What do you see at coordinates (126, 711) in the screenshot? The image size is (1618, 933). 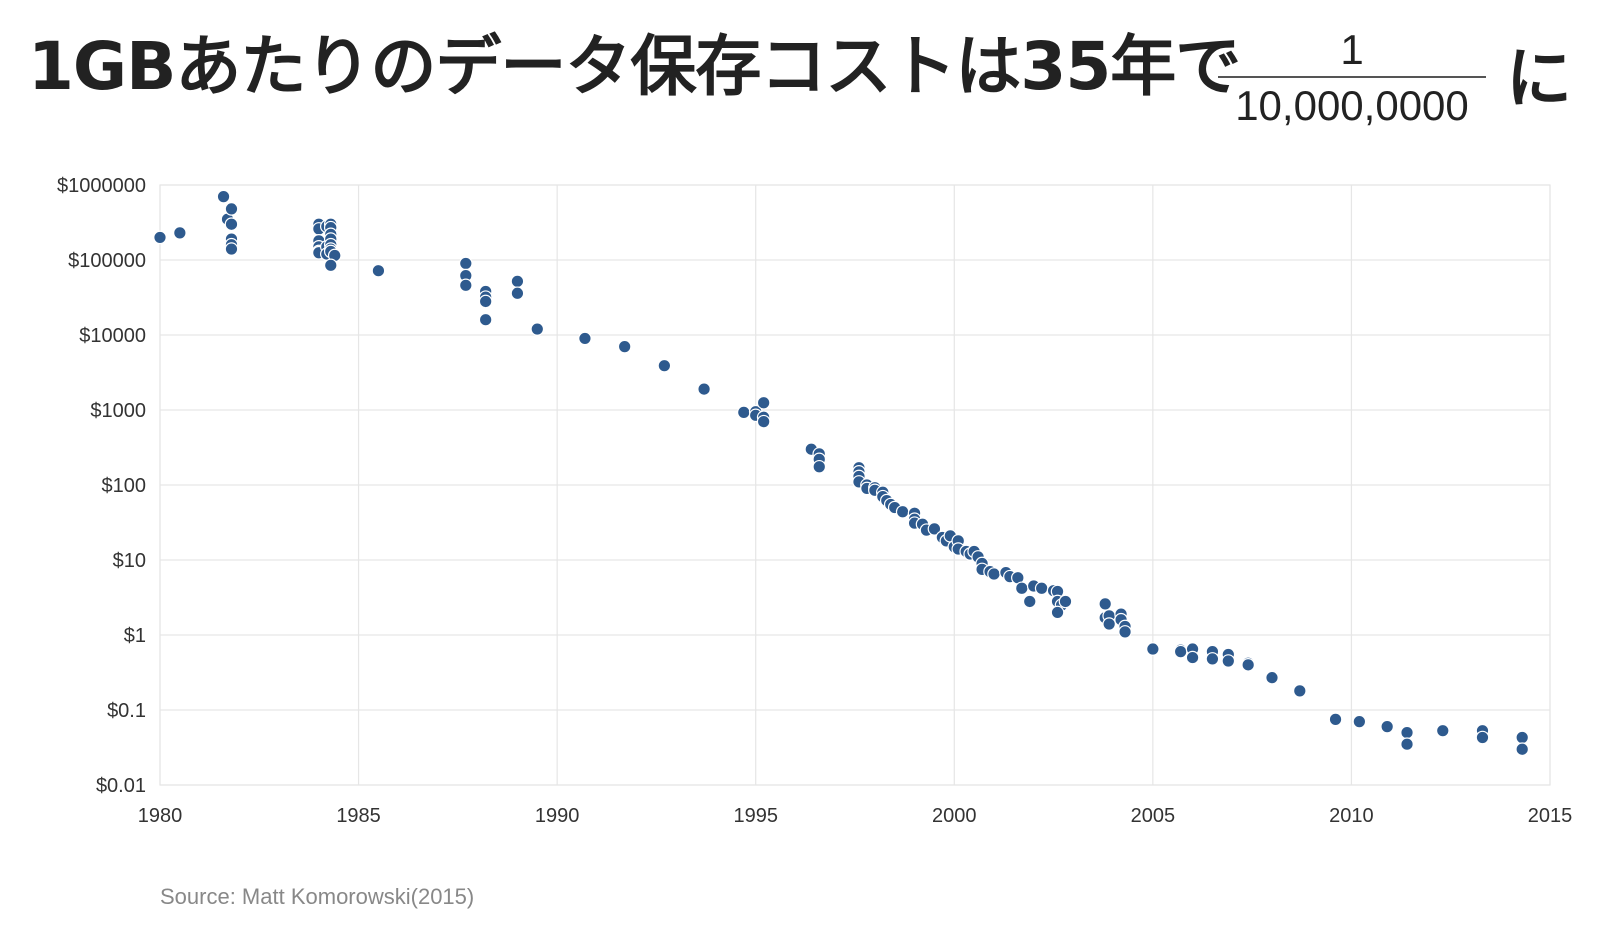 I see `y-tick-label: $0.1` at bounding box center [126, 711].